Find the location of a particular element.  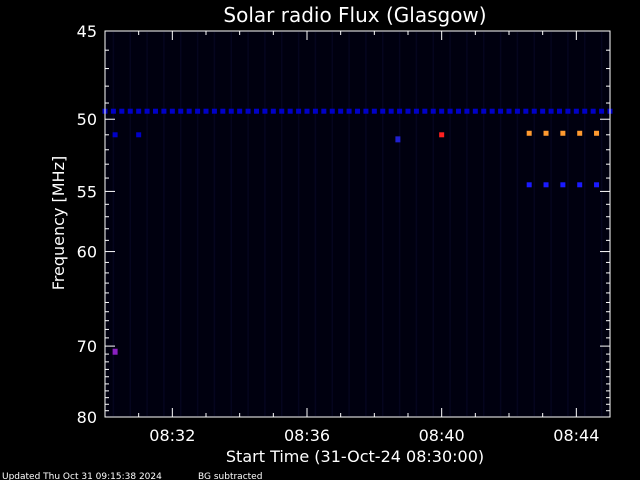

y-tick-label: 55 is located at coordinates (87, 191).